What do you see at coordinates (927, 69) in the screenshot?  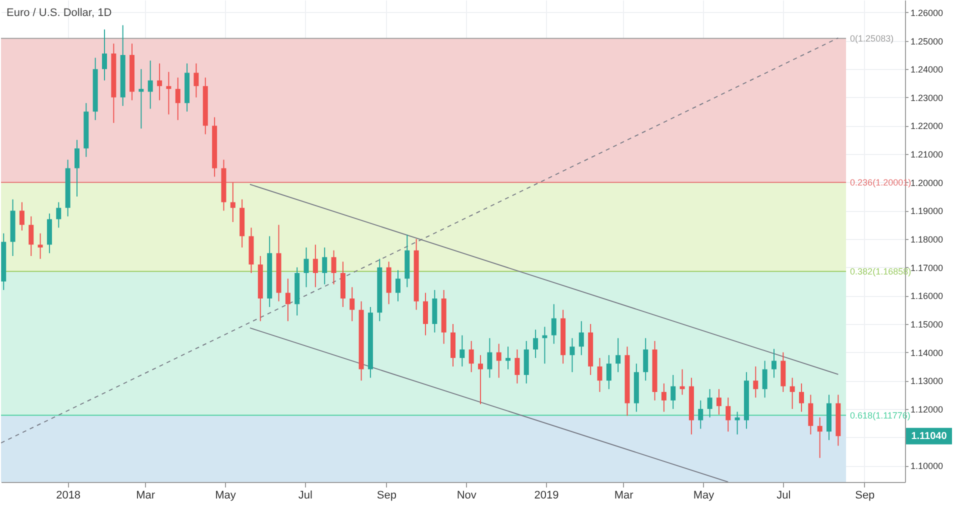 I see `y-tick-label: 1.24000` at bounding box center [927, 69].